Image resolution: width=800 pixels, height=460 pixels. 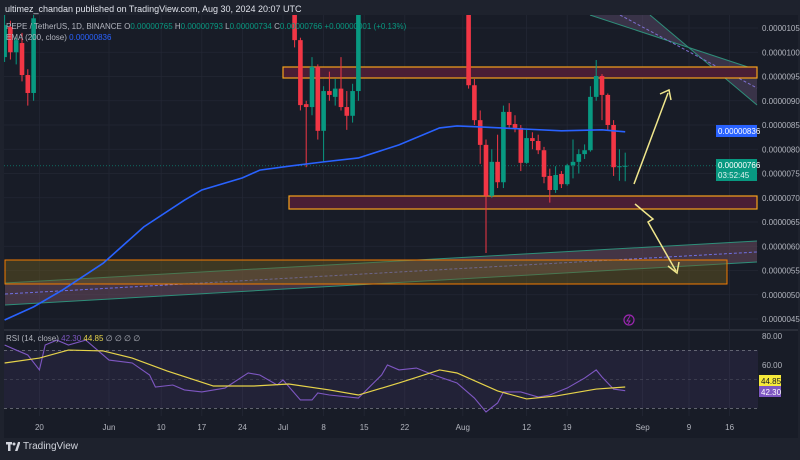 I want to click on time-tick: Sep, so click(x=642, y=427).